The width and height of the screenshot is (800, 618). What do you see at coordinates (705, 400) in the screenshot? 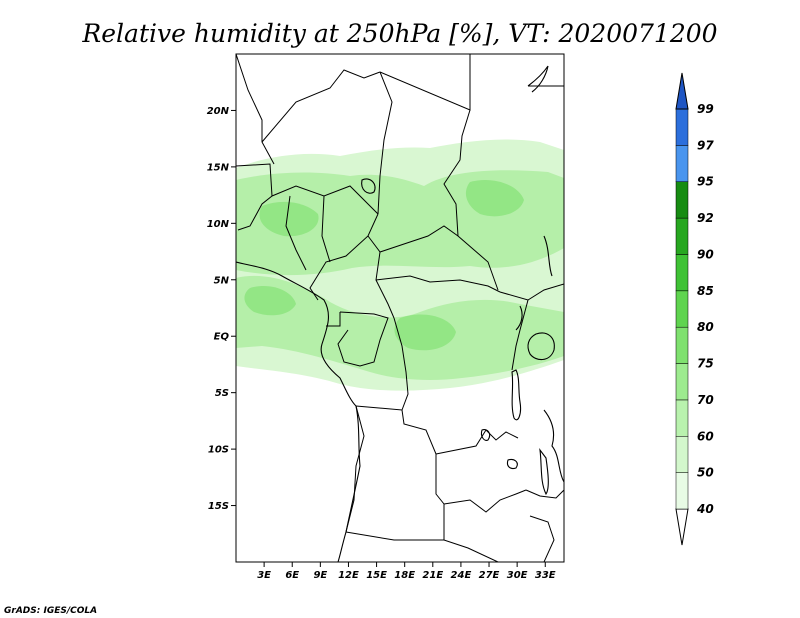
I see `colorbar-label: 70` at bounding box center [705, 400].